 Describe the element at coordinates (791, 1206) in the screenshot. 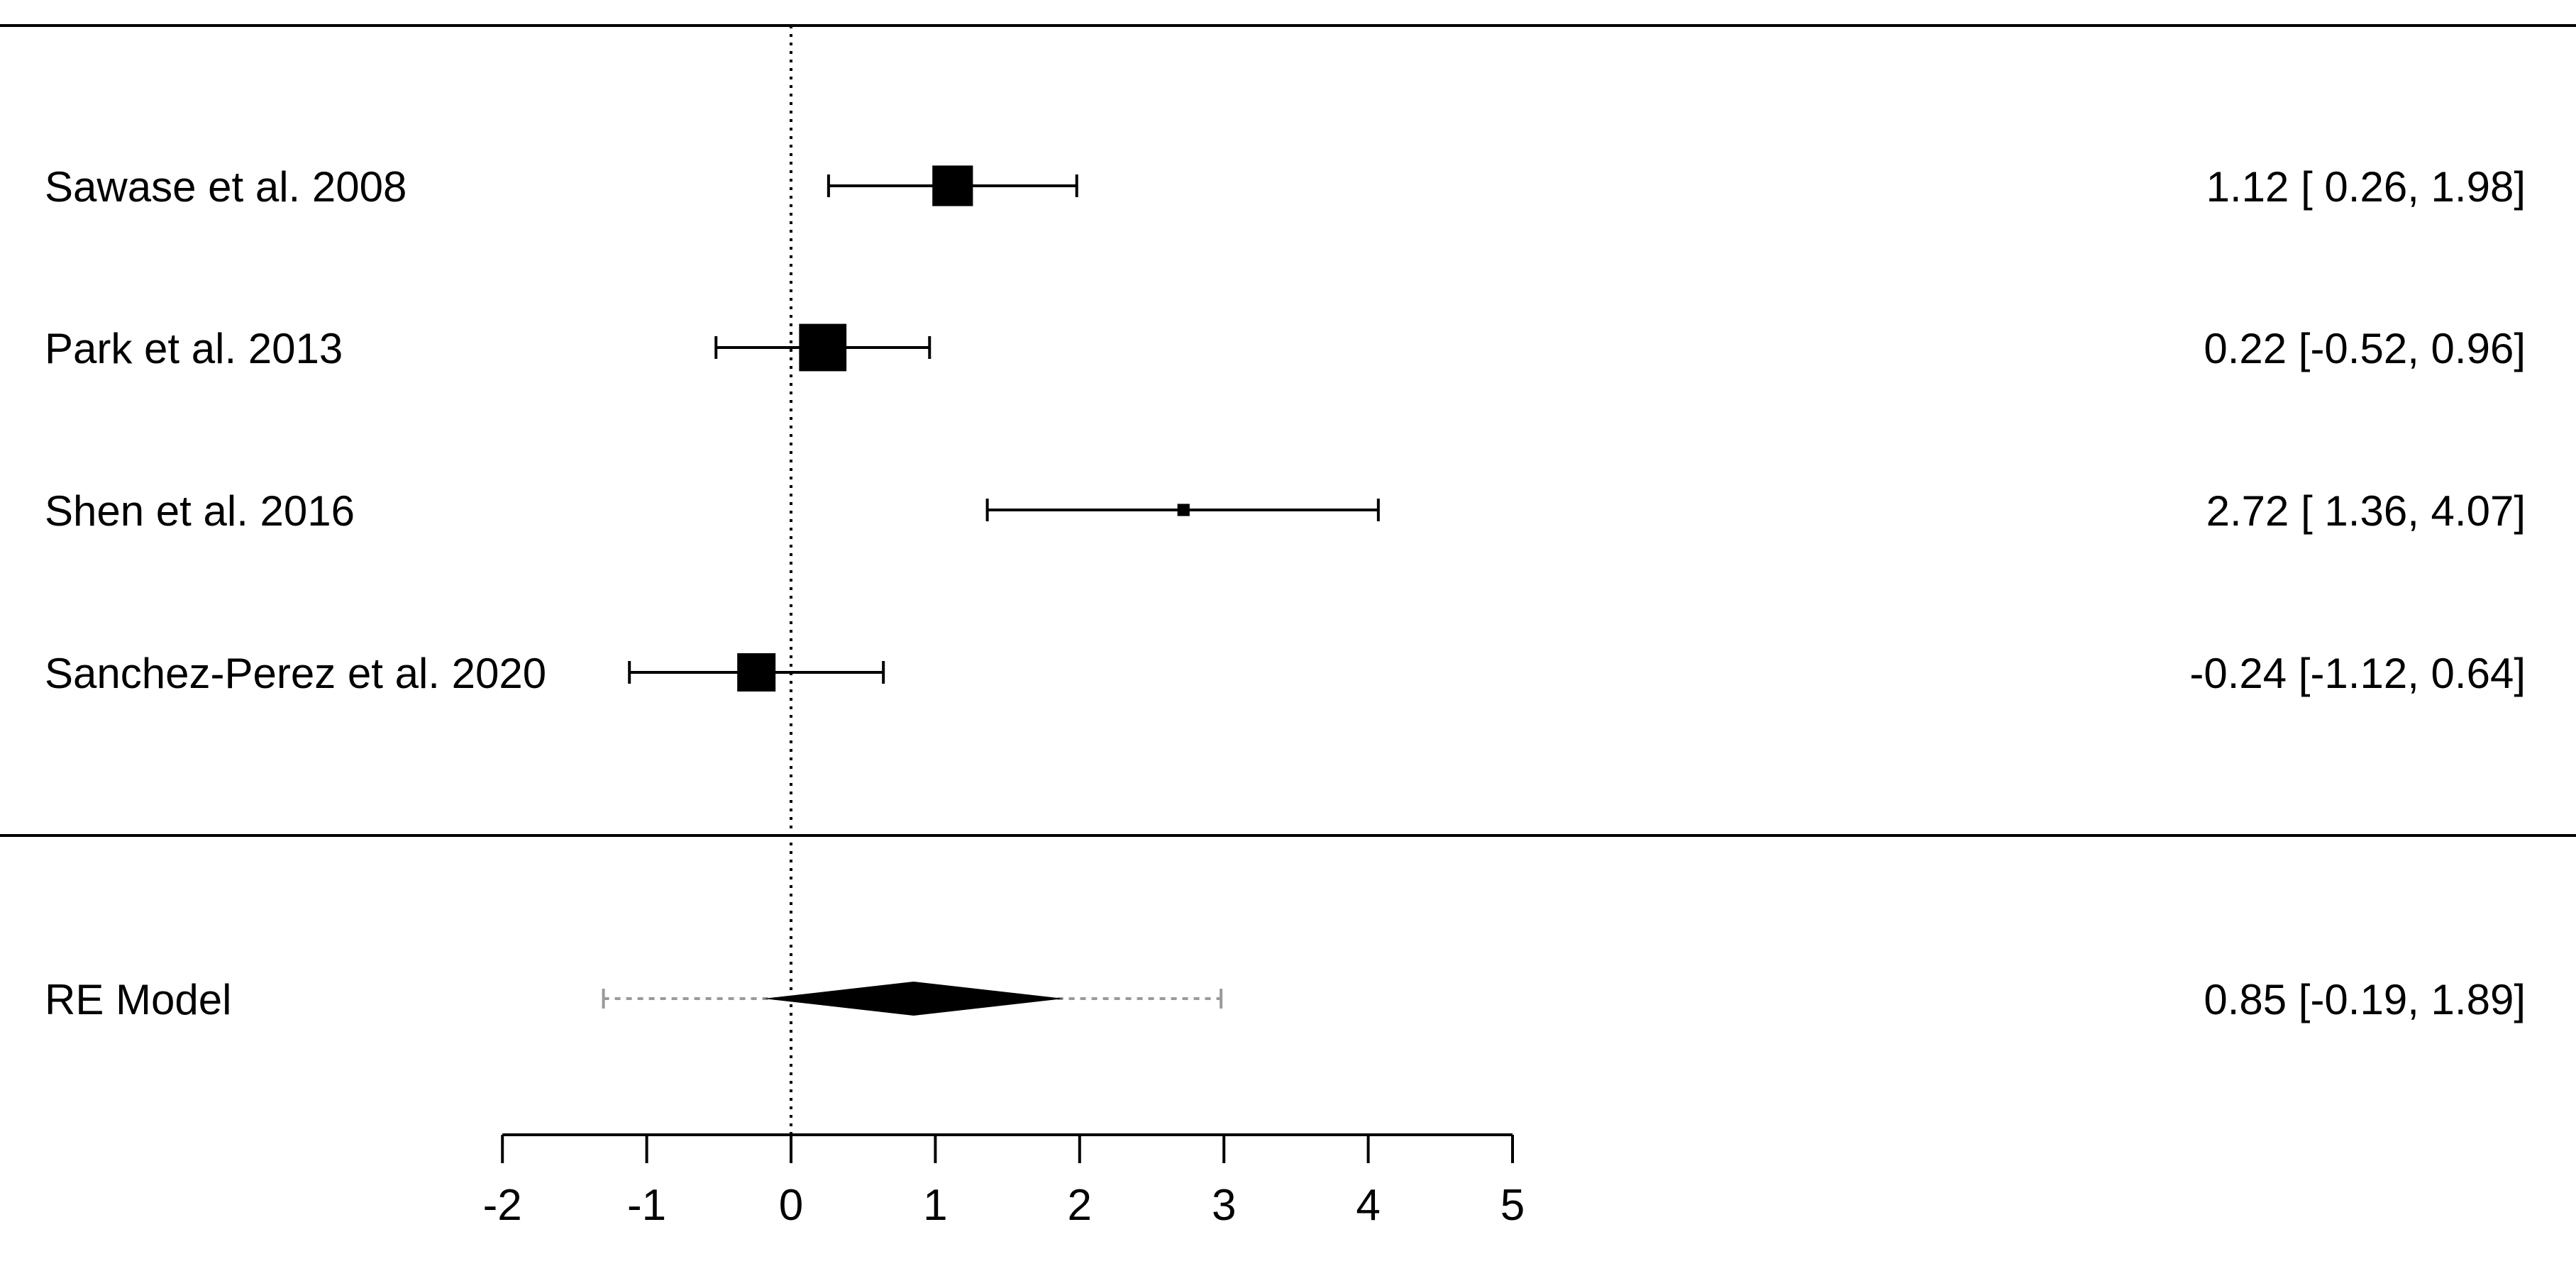

I see `x-axis-tick-label: 0` at that location.